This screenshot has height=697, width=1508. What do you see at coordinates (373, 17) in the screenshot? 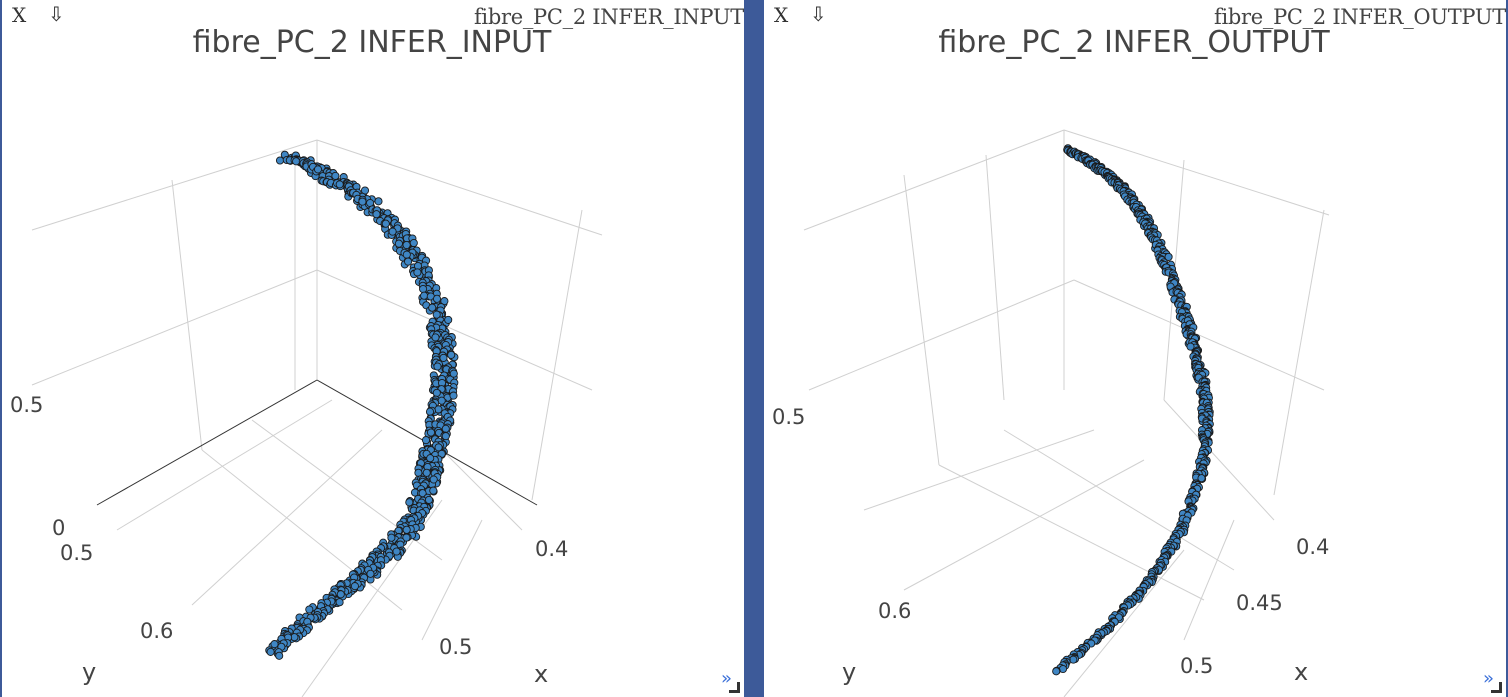
I see `panel-toolbar: X ⇩ fibre_PC_2 INFER_INPUT` at bounding box center [373, 17].